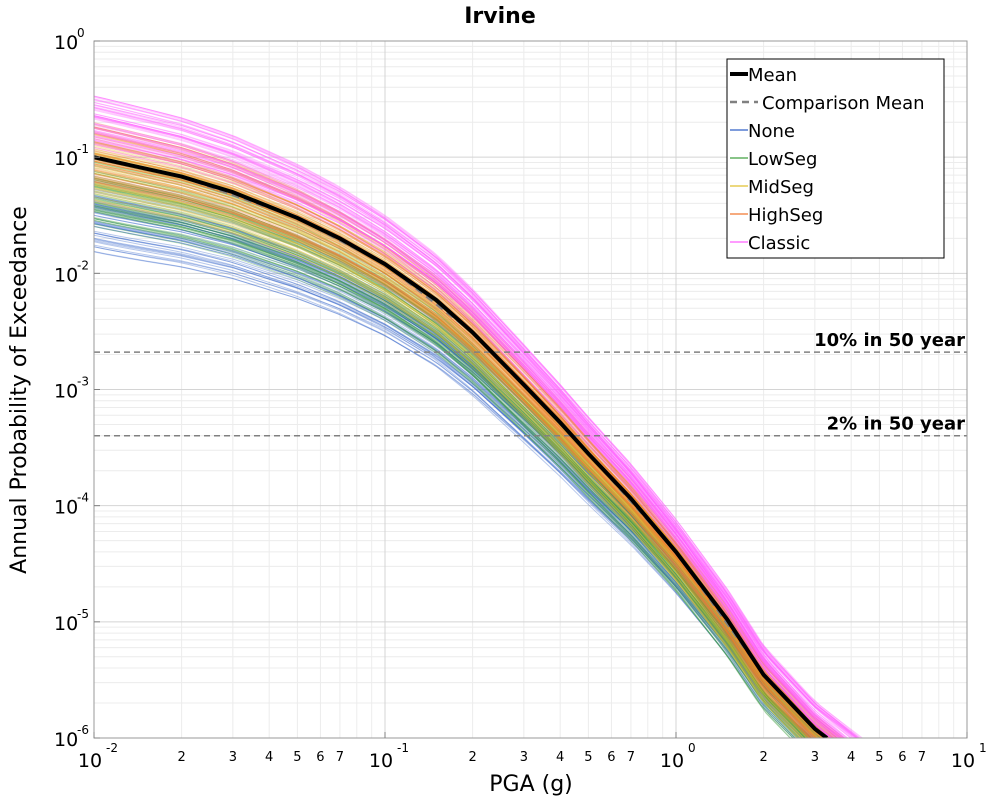  Describe the element at coordinates (781, 187) in the screenshot. I see `legend-label: MidSeg` at that location.